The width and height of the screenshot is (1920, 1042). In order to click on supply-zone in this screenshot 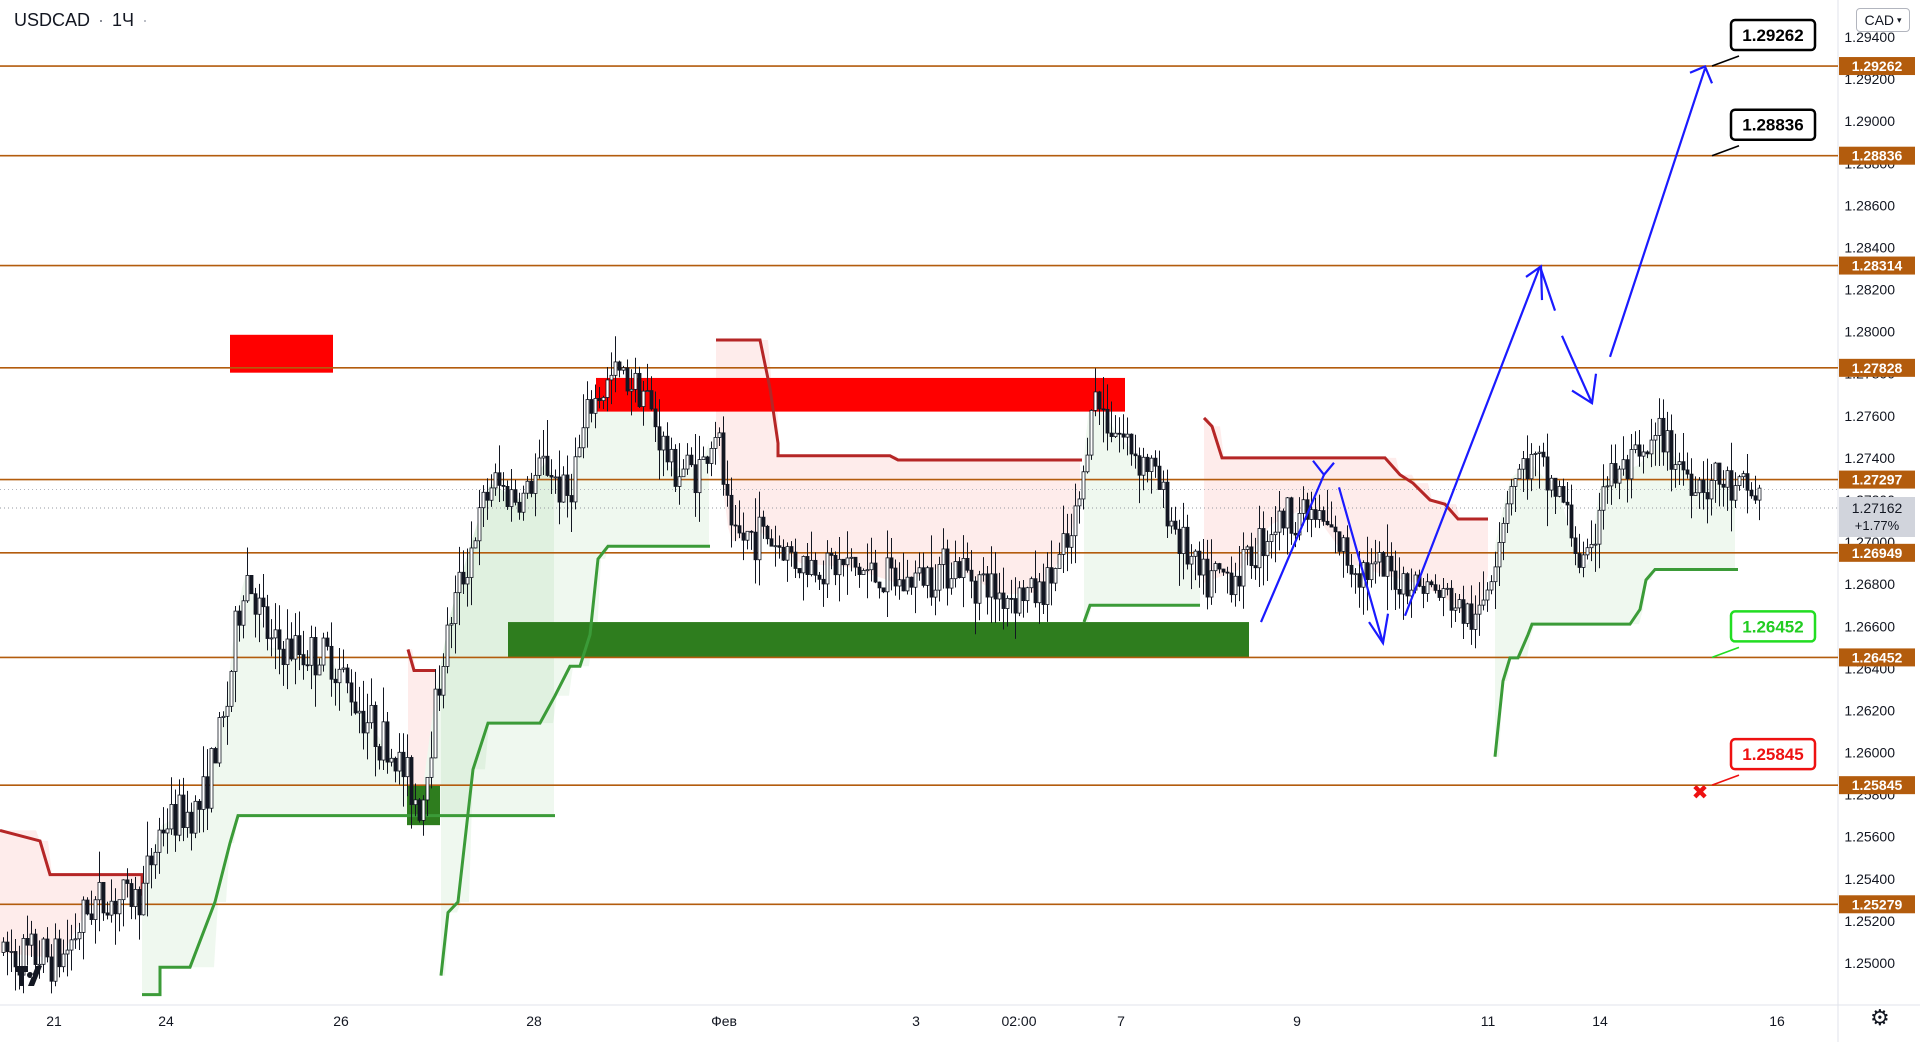, I will do `click(281, 353)`.